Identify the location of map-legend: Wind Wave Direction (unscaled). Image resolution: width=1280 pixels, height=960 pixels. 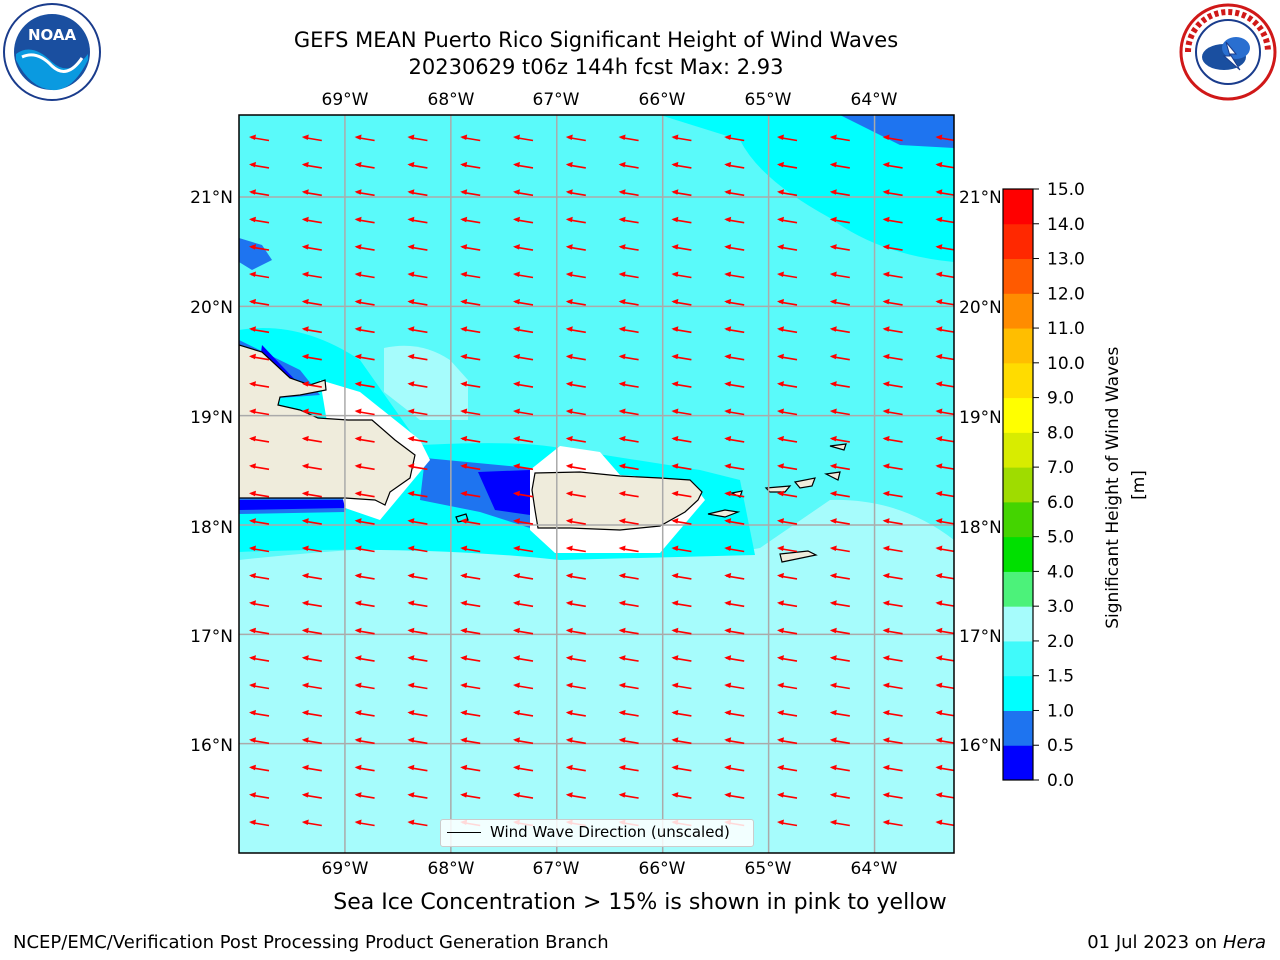
(597, 833).